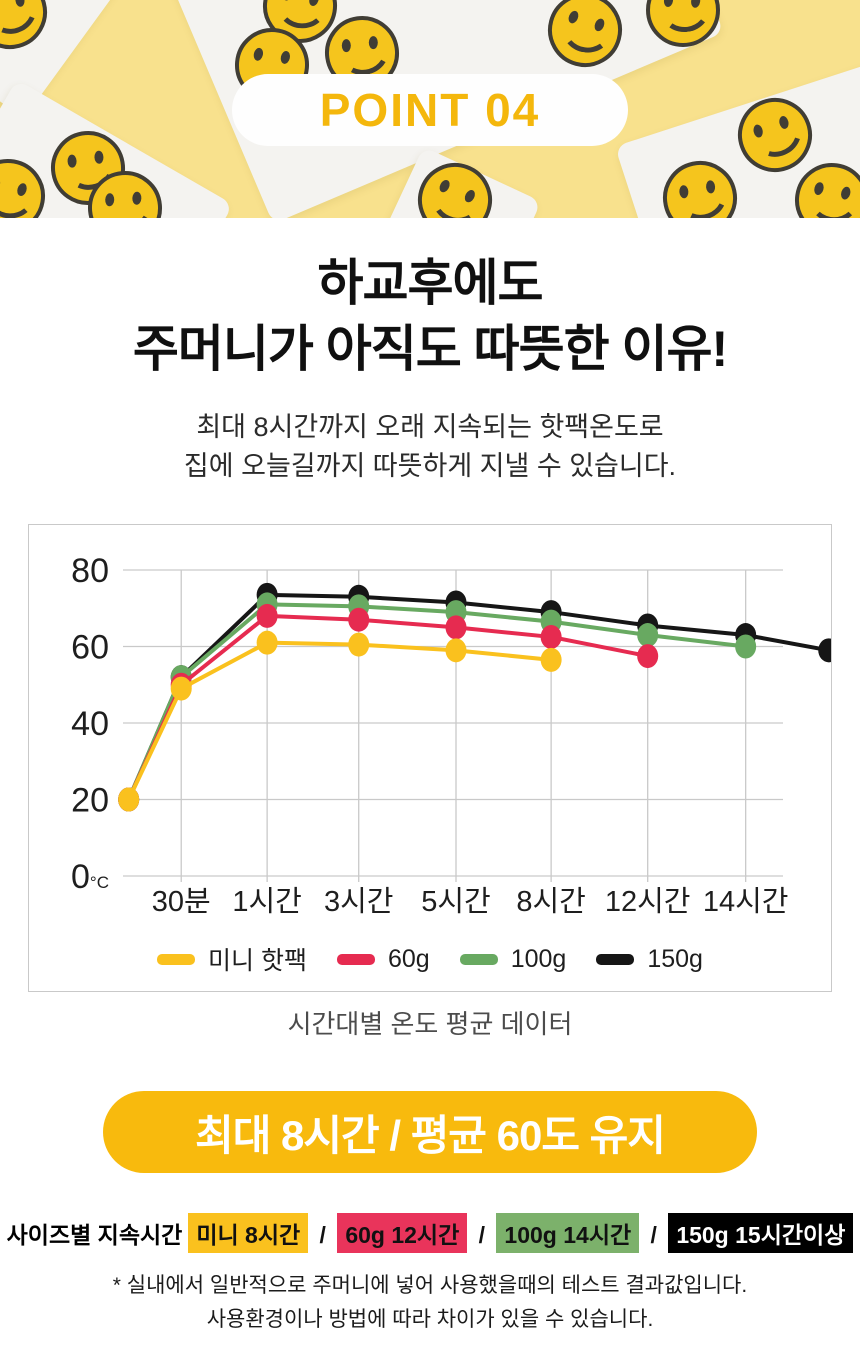 This screenshot has width=860, height=1361. Describe the element at coordinates (430, 1135) in the screenshot. I see `cta-banner-label: 최대 8시간 / 평균 60도 유지` at that location.